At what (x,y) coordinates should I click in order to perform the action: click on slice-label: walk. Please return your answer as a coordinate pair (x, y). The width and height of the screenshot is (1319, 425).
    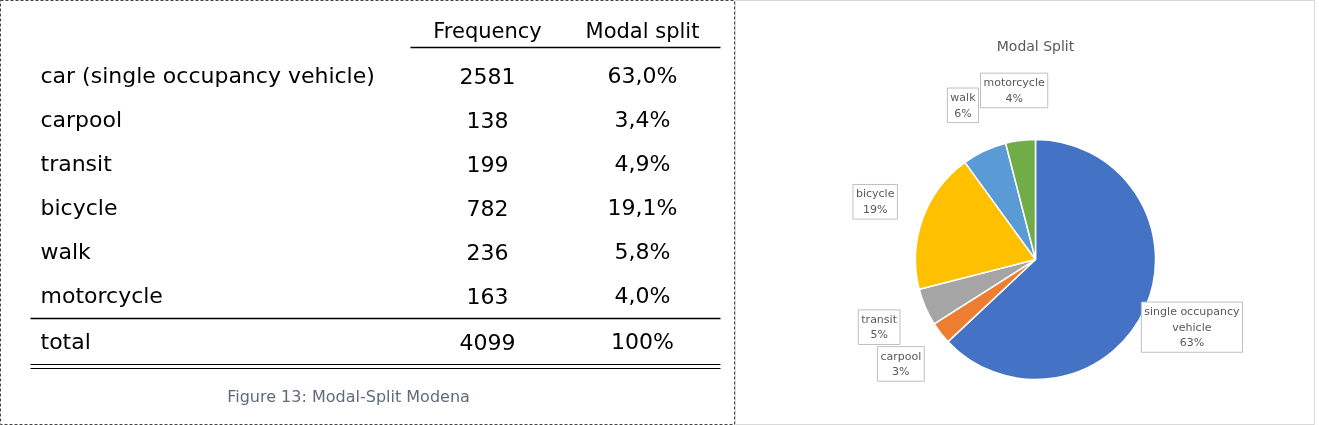
    Looking at the image, I should click on (963, 98).